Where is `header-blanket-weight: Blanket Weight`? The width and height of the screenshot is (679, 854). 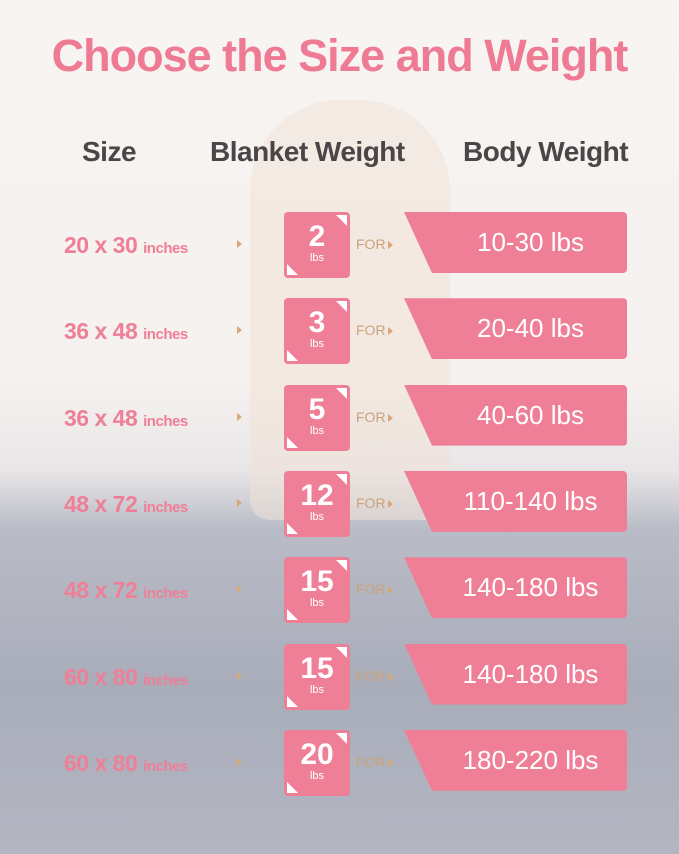
header-blanket-weight: Blanket Weight is located at coordinates (307, 151).